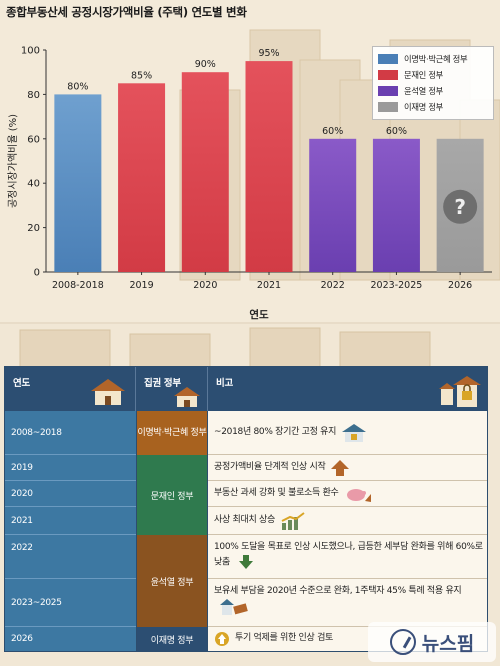 This screenshot has width=500, height=666. I want to click on legend-item-2: 윤석열 정부, so click(433, 91).